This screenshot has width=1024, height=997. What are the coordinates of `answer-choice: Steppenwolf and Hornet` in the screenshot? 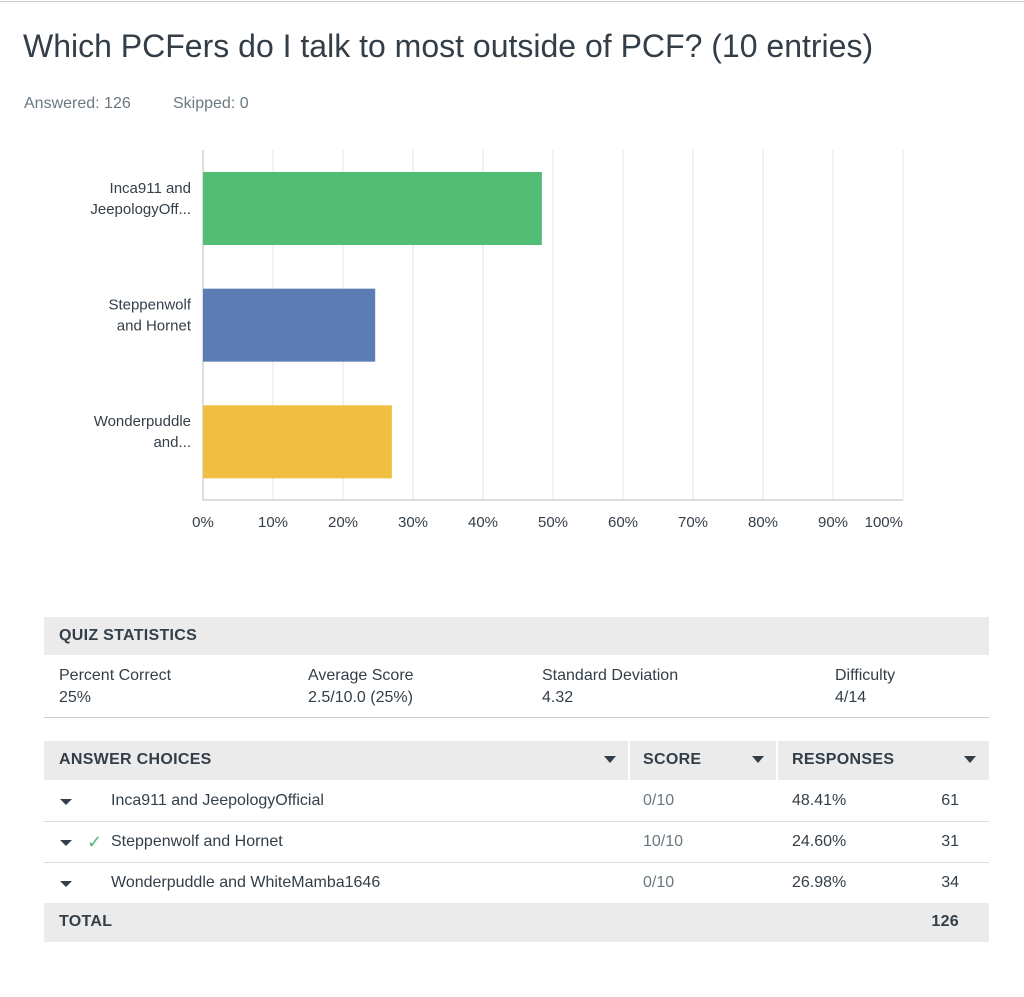 It's located at (197, 841).